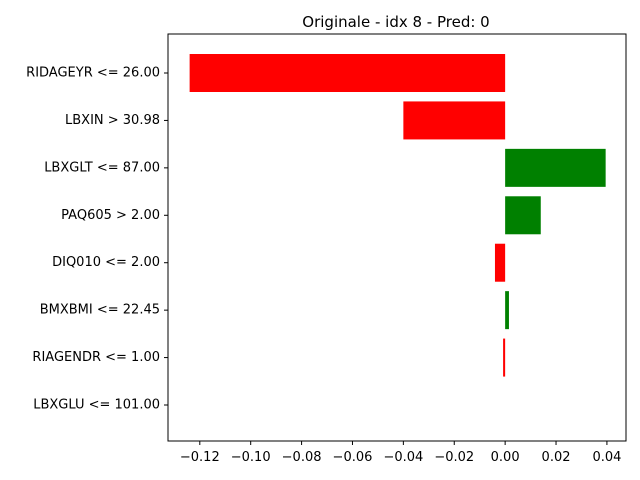 The width and height of the screenshot is (640, 480). Describe the element at coordinates (93, 73) in the screenshot. I see `y-tick-label: RIDAGEYR <= 26.00` at that location.